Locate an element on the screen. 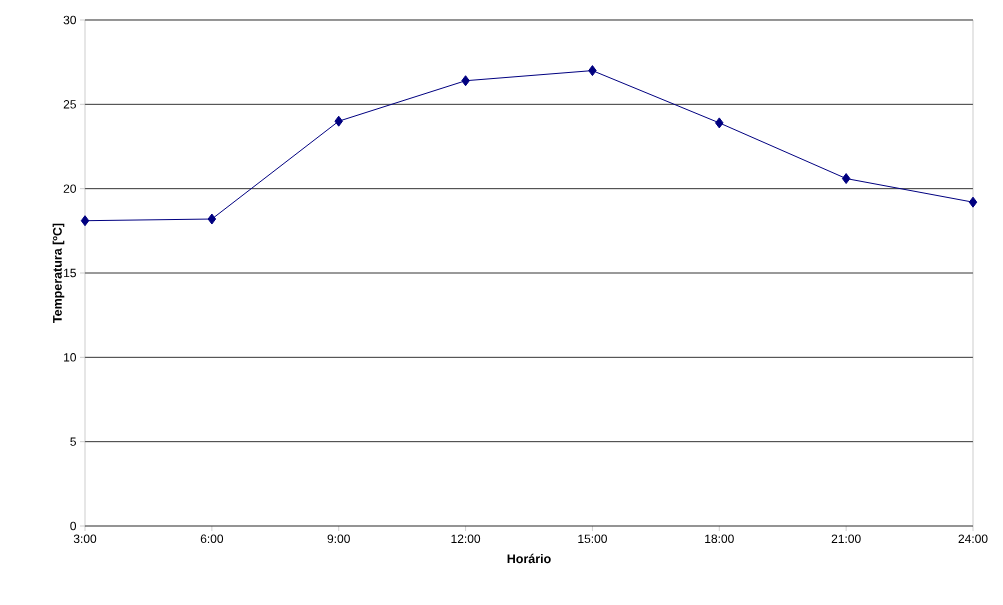  y-tick-label: 20 is located at coordinates (70, 188).